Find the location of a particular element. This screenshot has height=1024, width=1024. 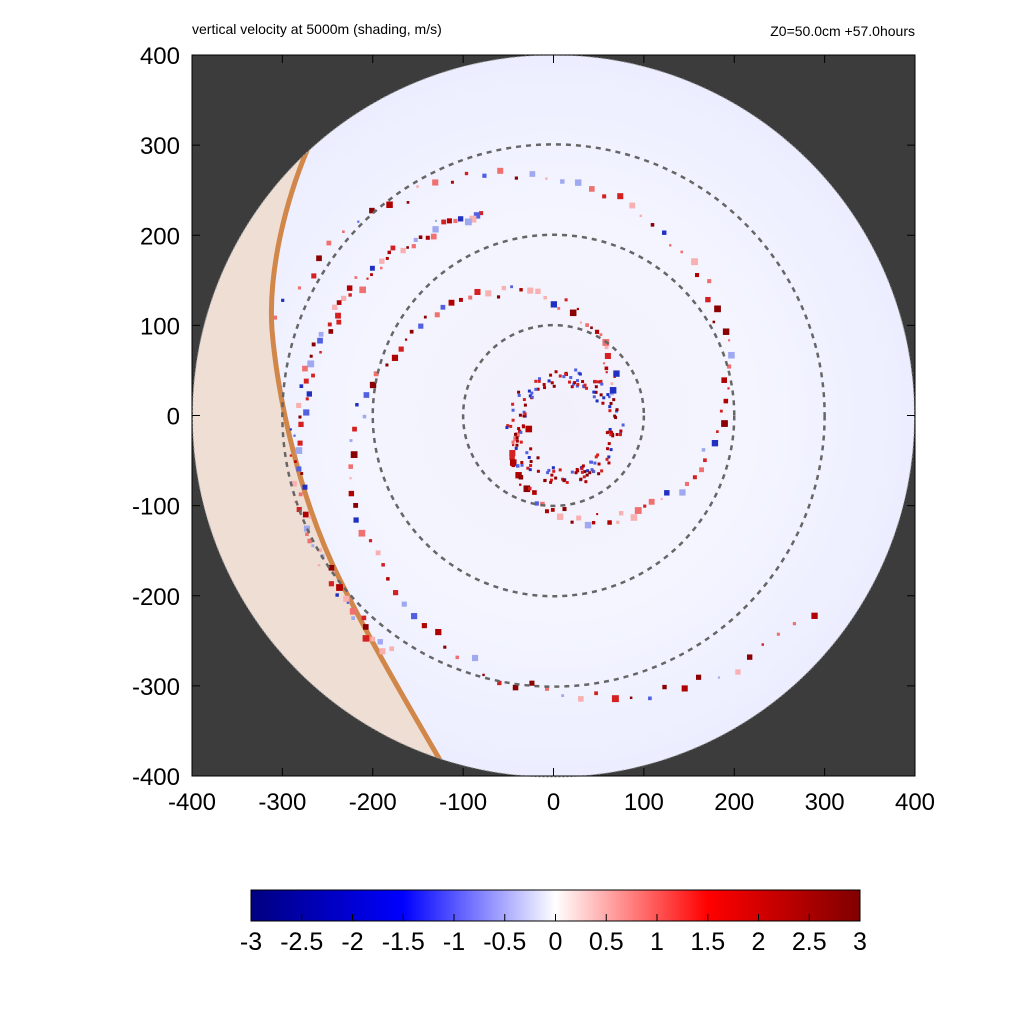

y-tick-label: -400 is located at coordinates (156, 777).